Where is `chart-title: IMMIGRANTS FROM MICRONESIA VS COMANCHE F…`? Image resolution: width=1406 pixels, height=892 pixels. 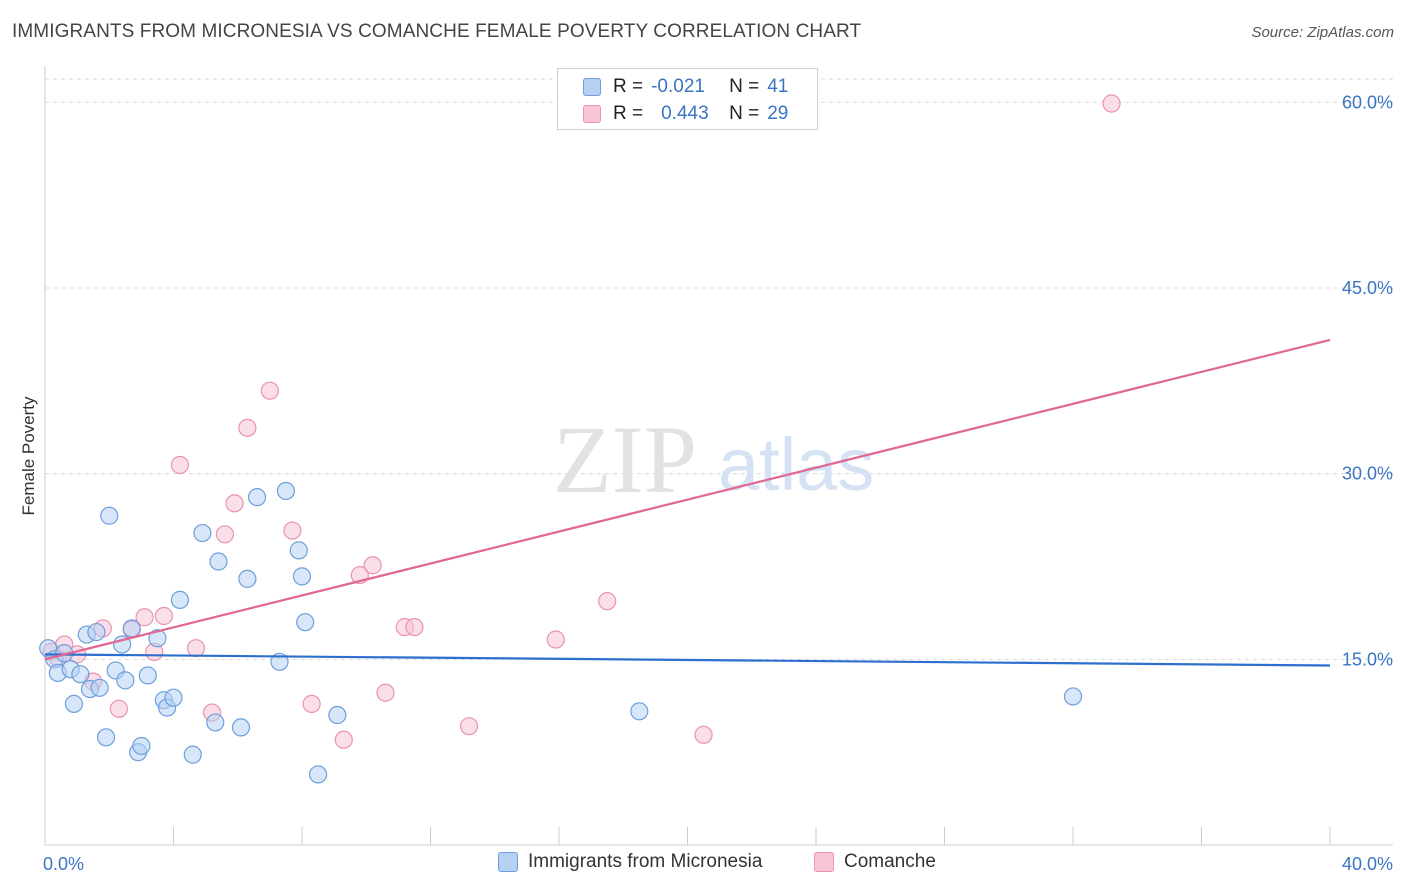 chart-title: IMMIGRANTS FROM MICRONESIA VS COMANCHE F… is located at coordinates (437, 31).